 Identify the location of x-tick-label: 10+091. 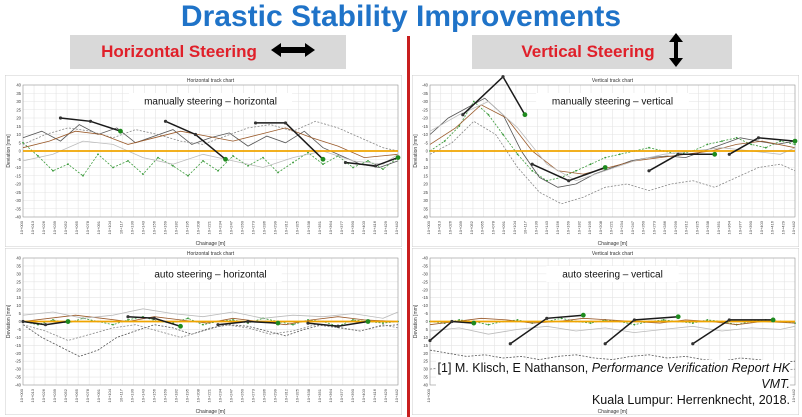
(503, 227).